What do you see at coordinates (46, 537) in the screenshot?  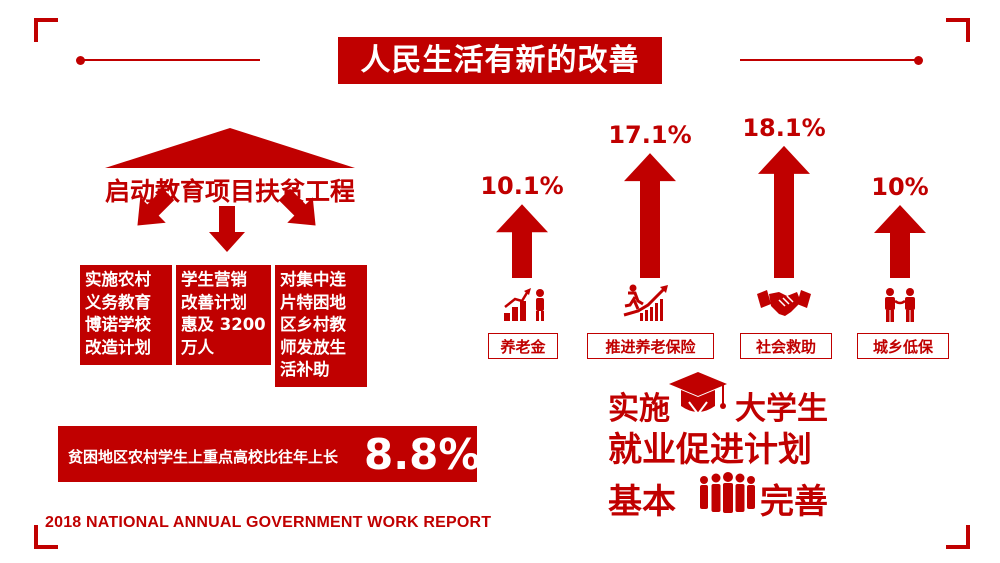 I see `frame-corner-bottom-left` at bounding box center [46, 537].